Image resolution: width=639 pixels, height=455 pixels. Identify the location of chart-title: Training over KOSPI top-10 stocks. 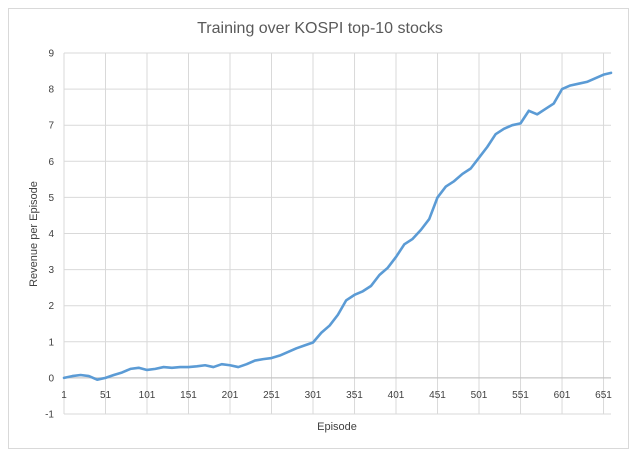
(320, 28).